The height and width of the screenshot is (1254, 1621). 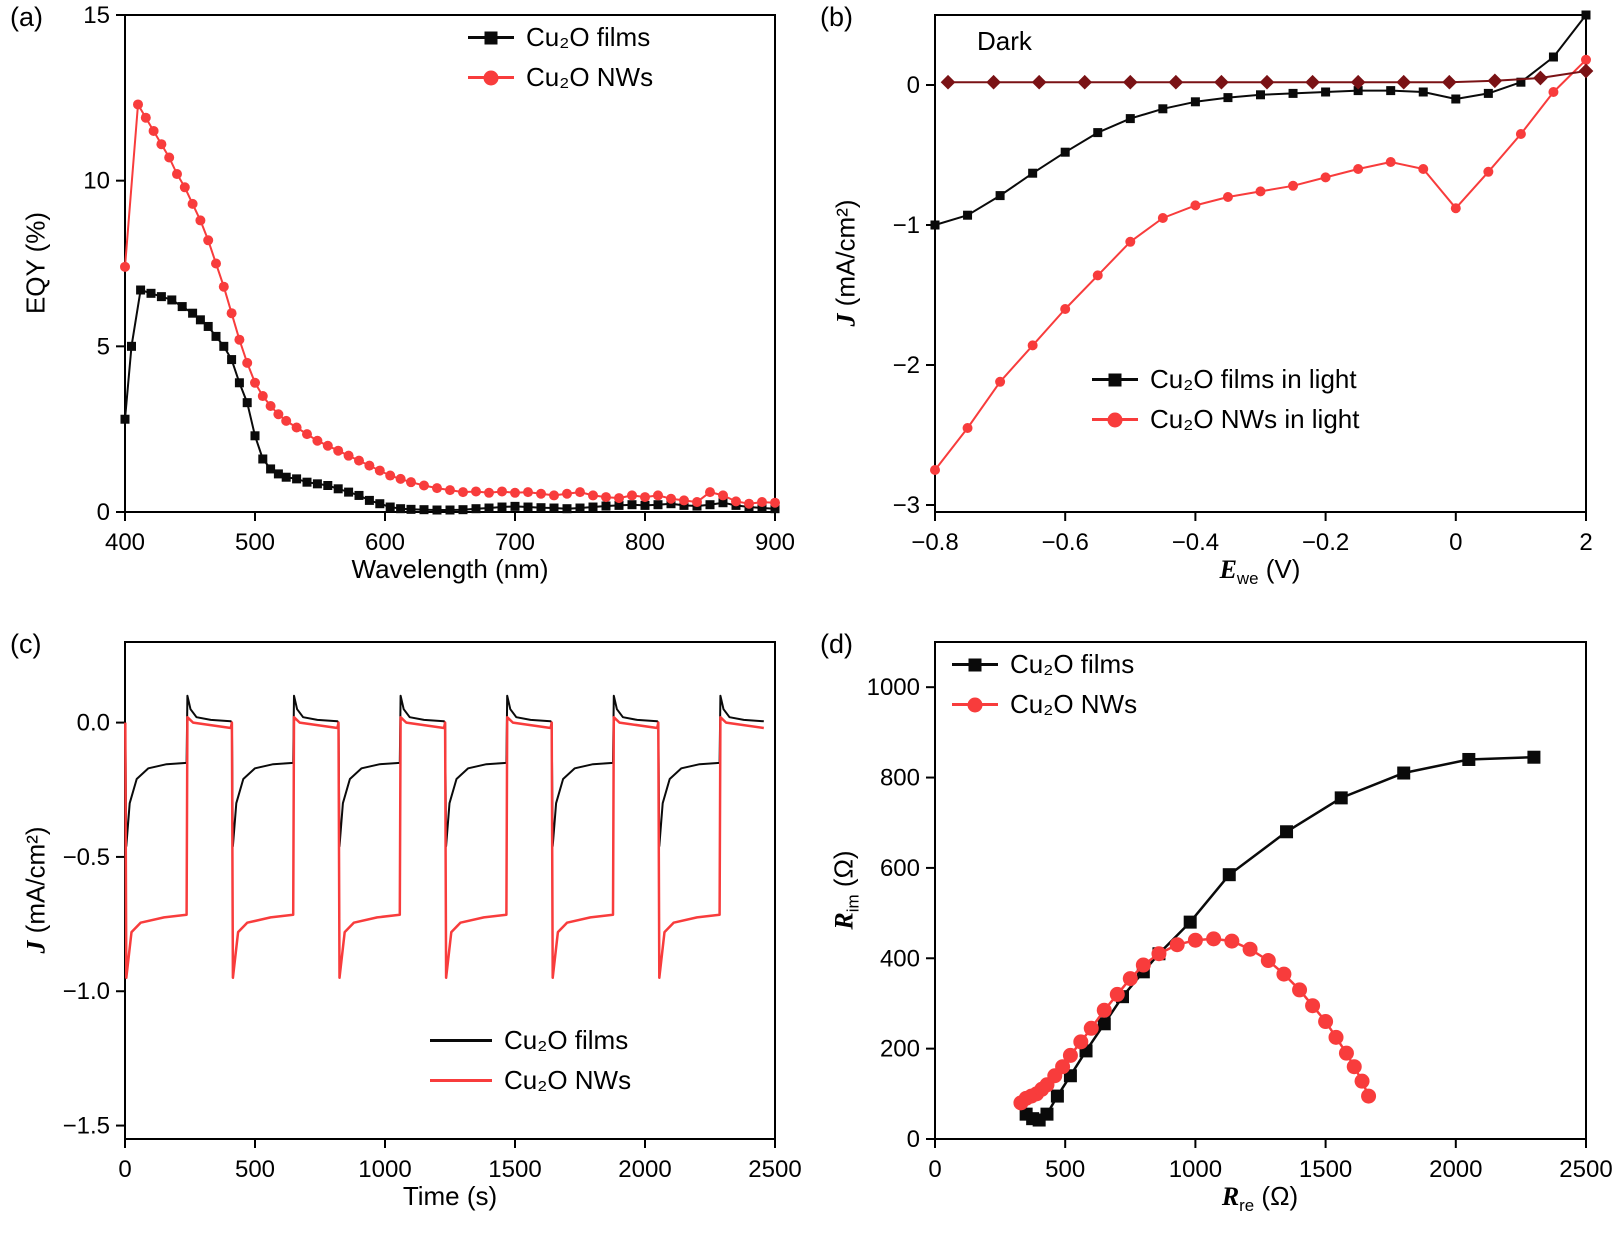 I want to click on legend-b: Cu₂O films in light Cu₂O NWs in light, so click(x=1225, y=399).